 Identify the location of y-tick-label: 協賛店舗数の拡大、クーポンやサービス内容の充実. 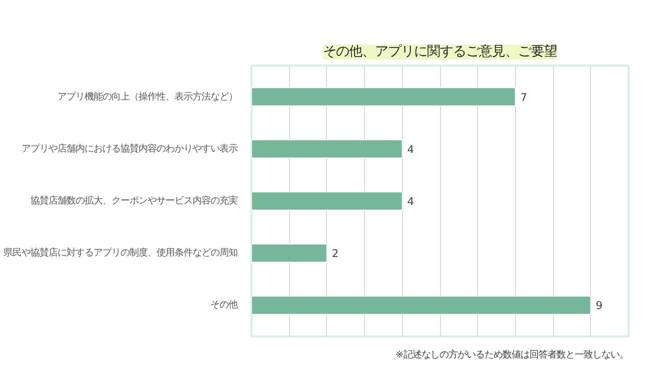
(134, 201).